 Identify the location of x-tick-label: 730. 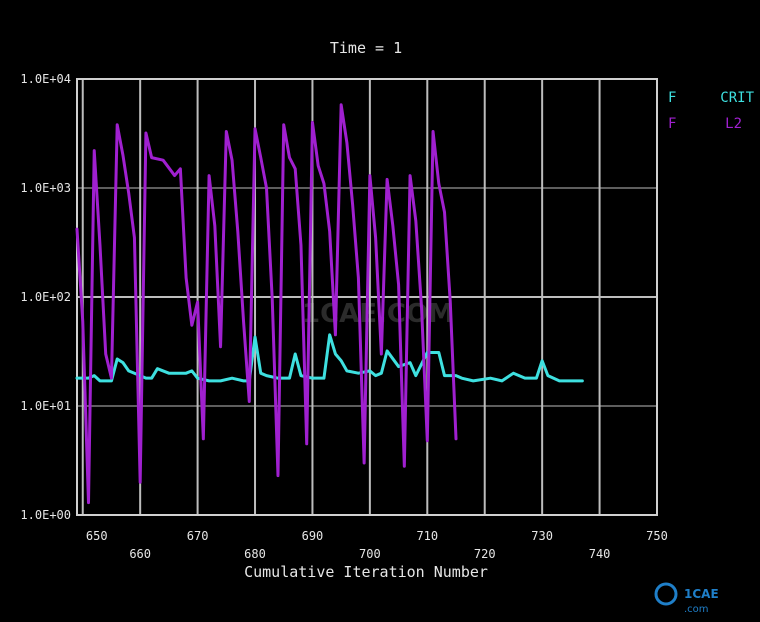
(542, 536).